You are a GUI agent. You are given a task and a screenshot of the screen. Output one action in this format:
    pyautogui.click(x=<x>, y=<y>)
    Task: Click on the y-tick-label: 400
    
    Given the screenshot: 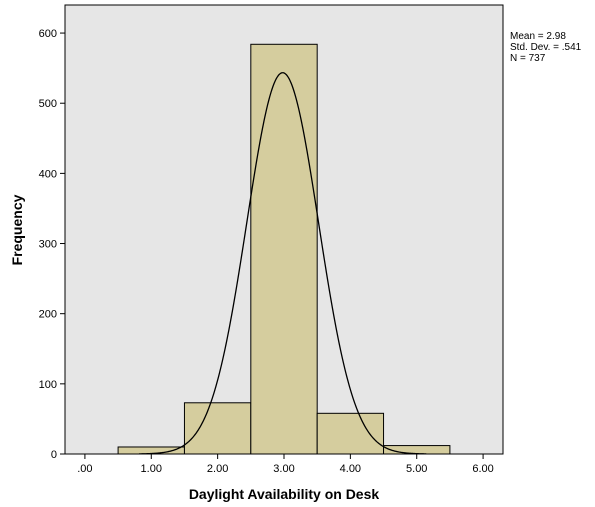 What is the action you would take?
    pyautogui.click(x=48, y=174)
    